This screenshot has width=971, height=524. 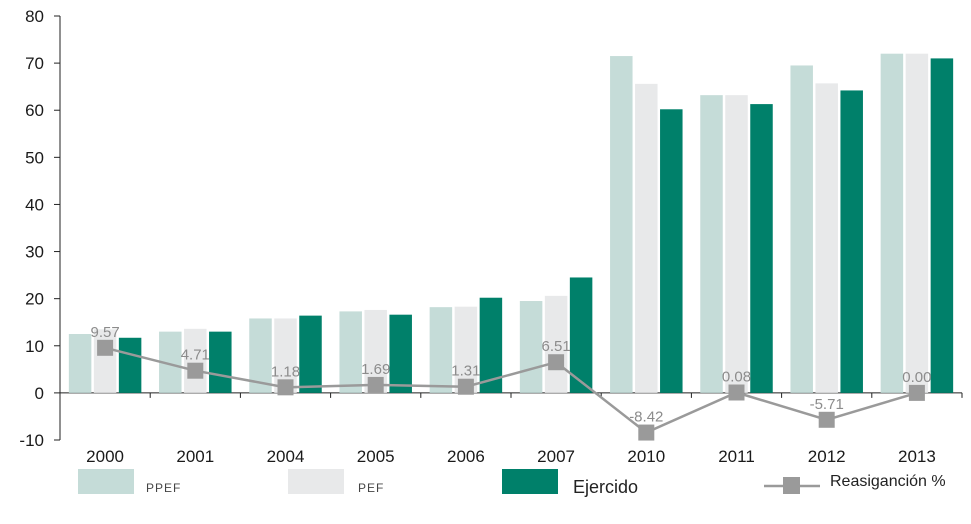 What do you see at coordinates (605, 487) in the screenshot?
I see `legend-label-ejercido: Ejercido` at bounding box center [605, 487].